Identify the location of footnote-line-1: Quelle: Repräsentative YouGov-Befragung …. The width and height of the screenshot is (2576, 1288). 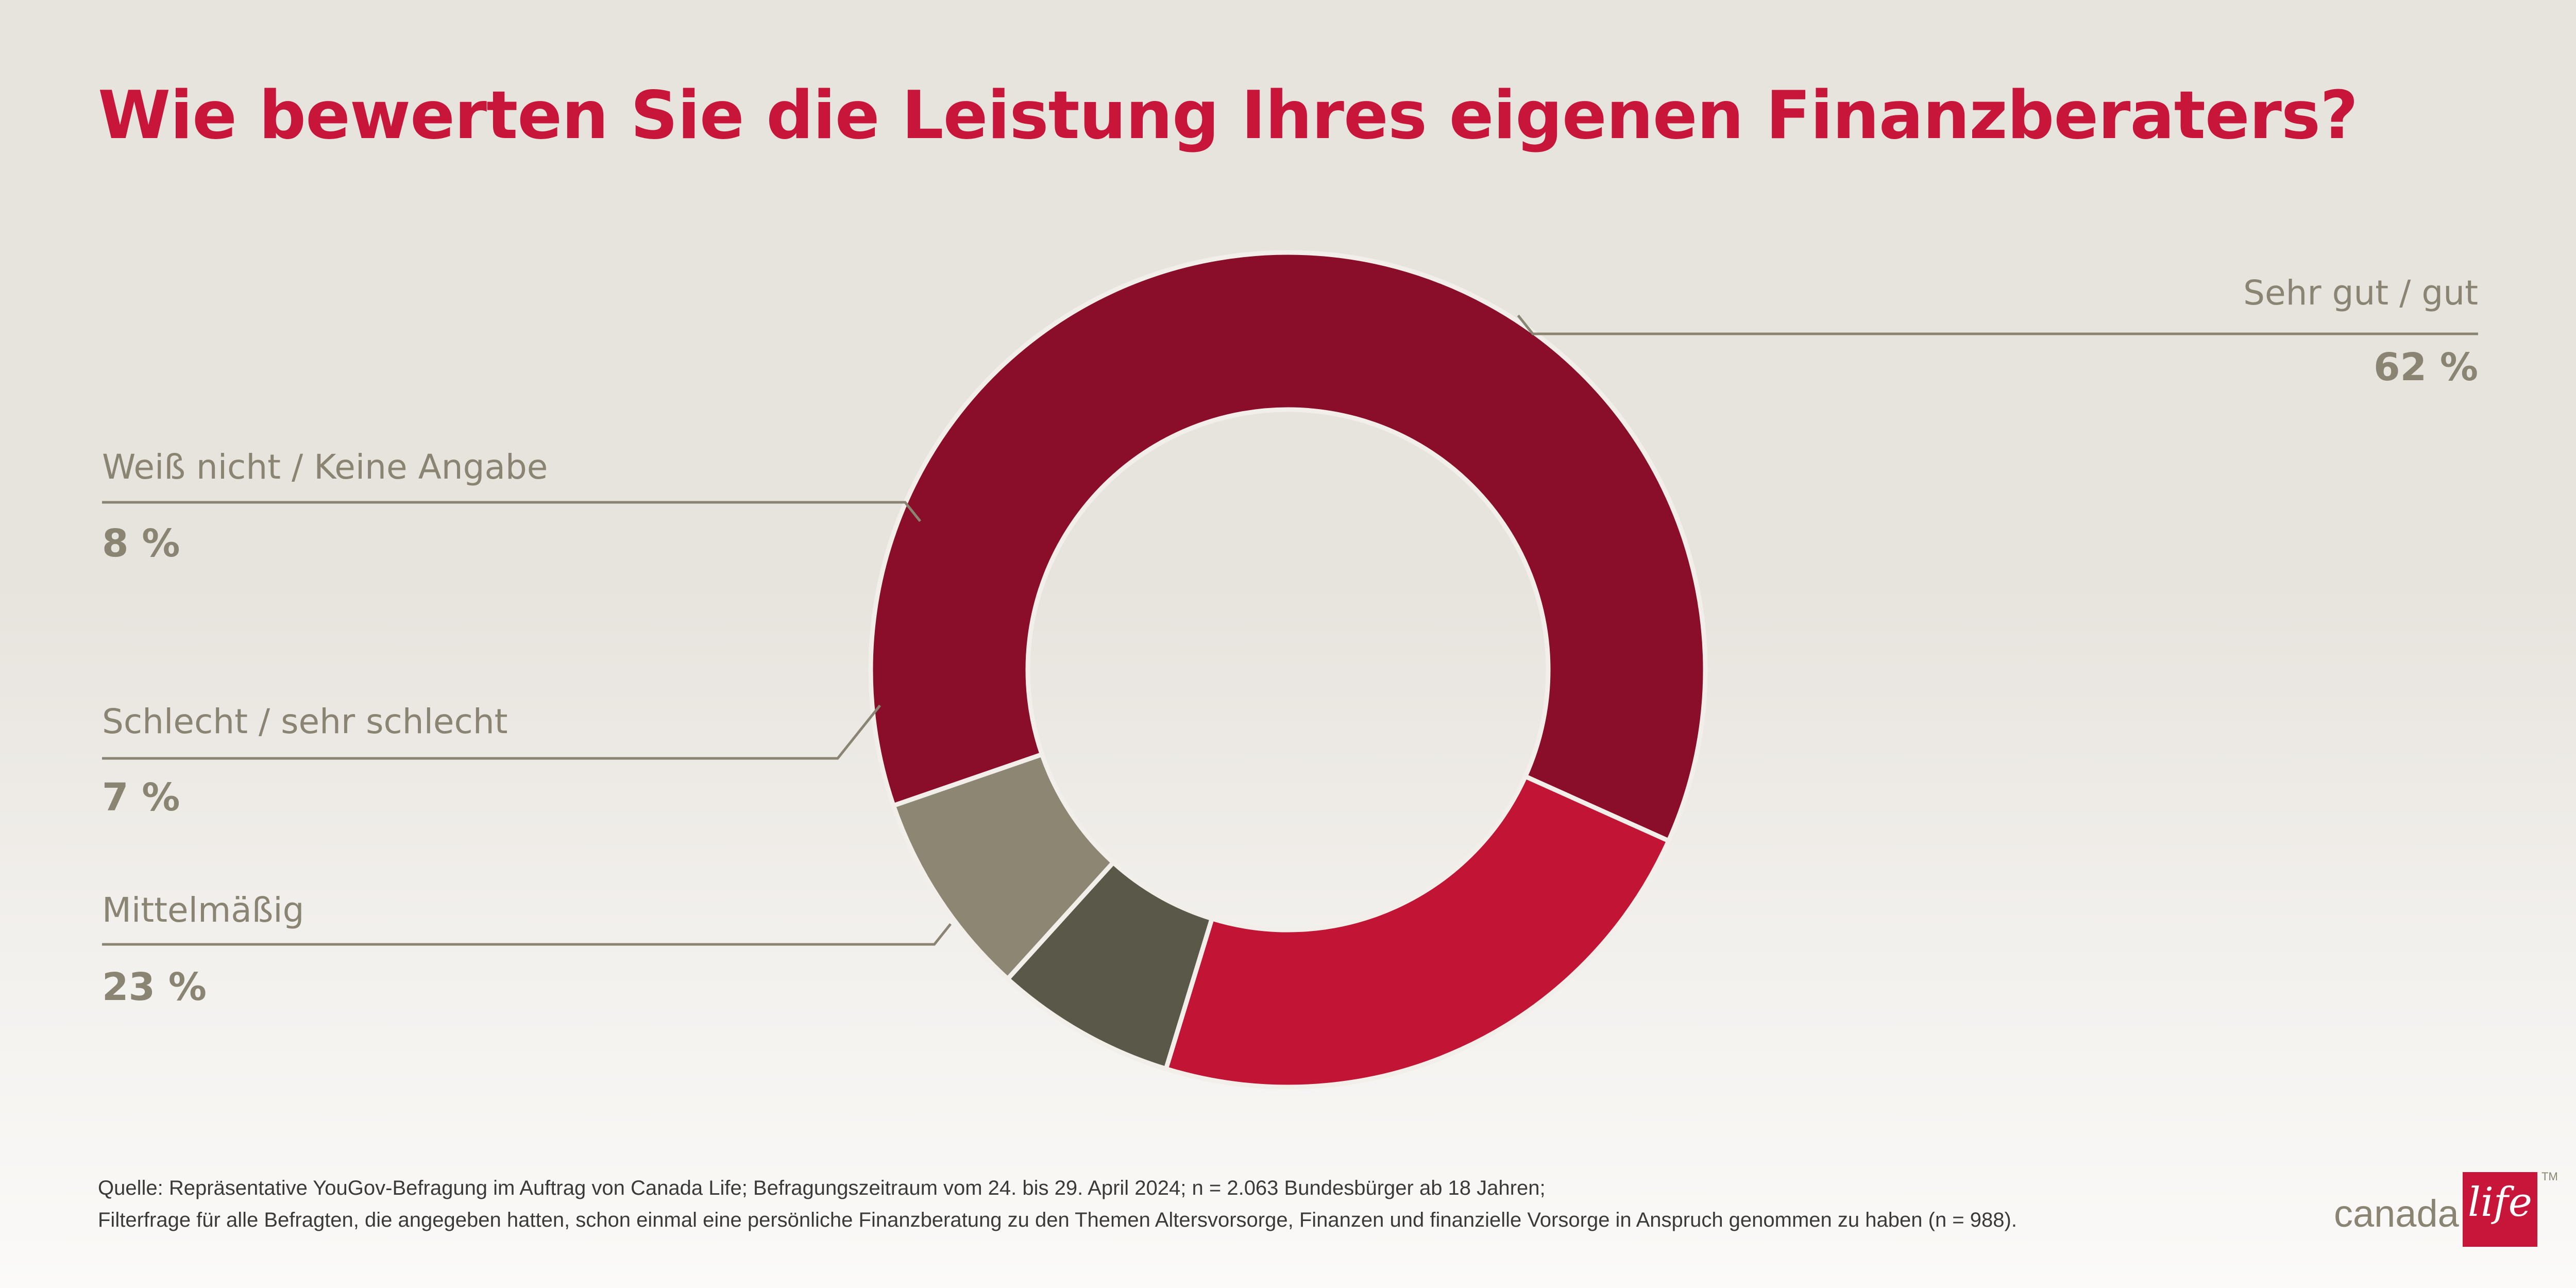
(822, 1188).